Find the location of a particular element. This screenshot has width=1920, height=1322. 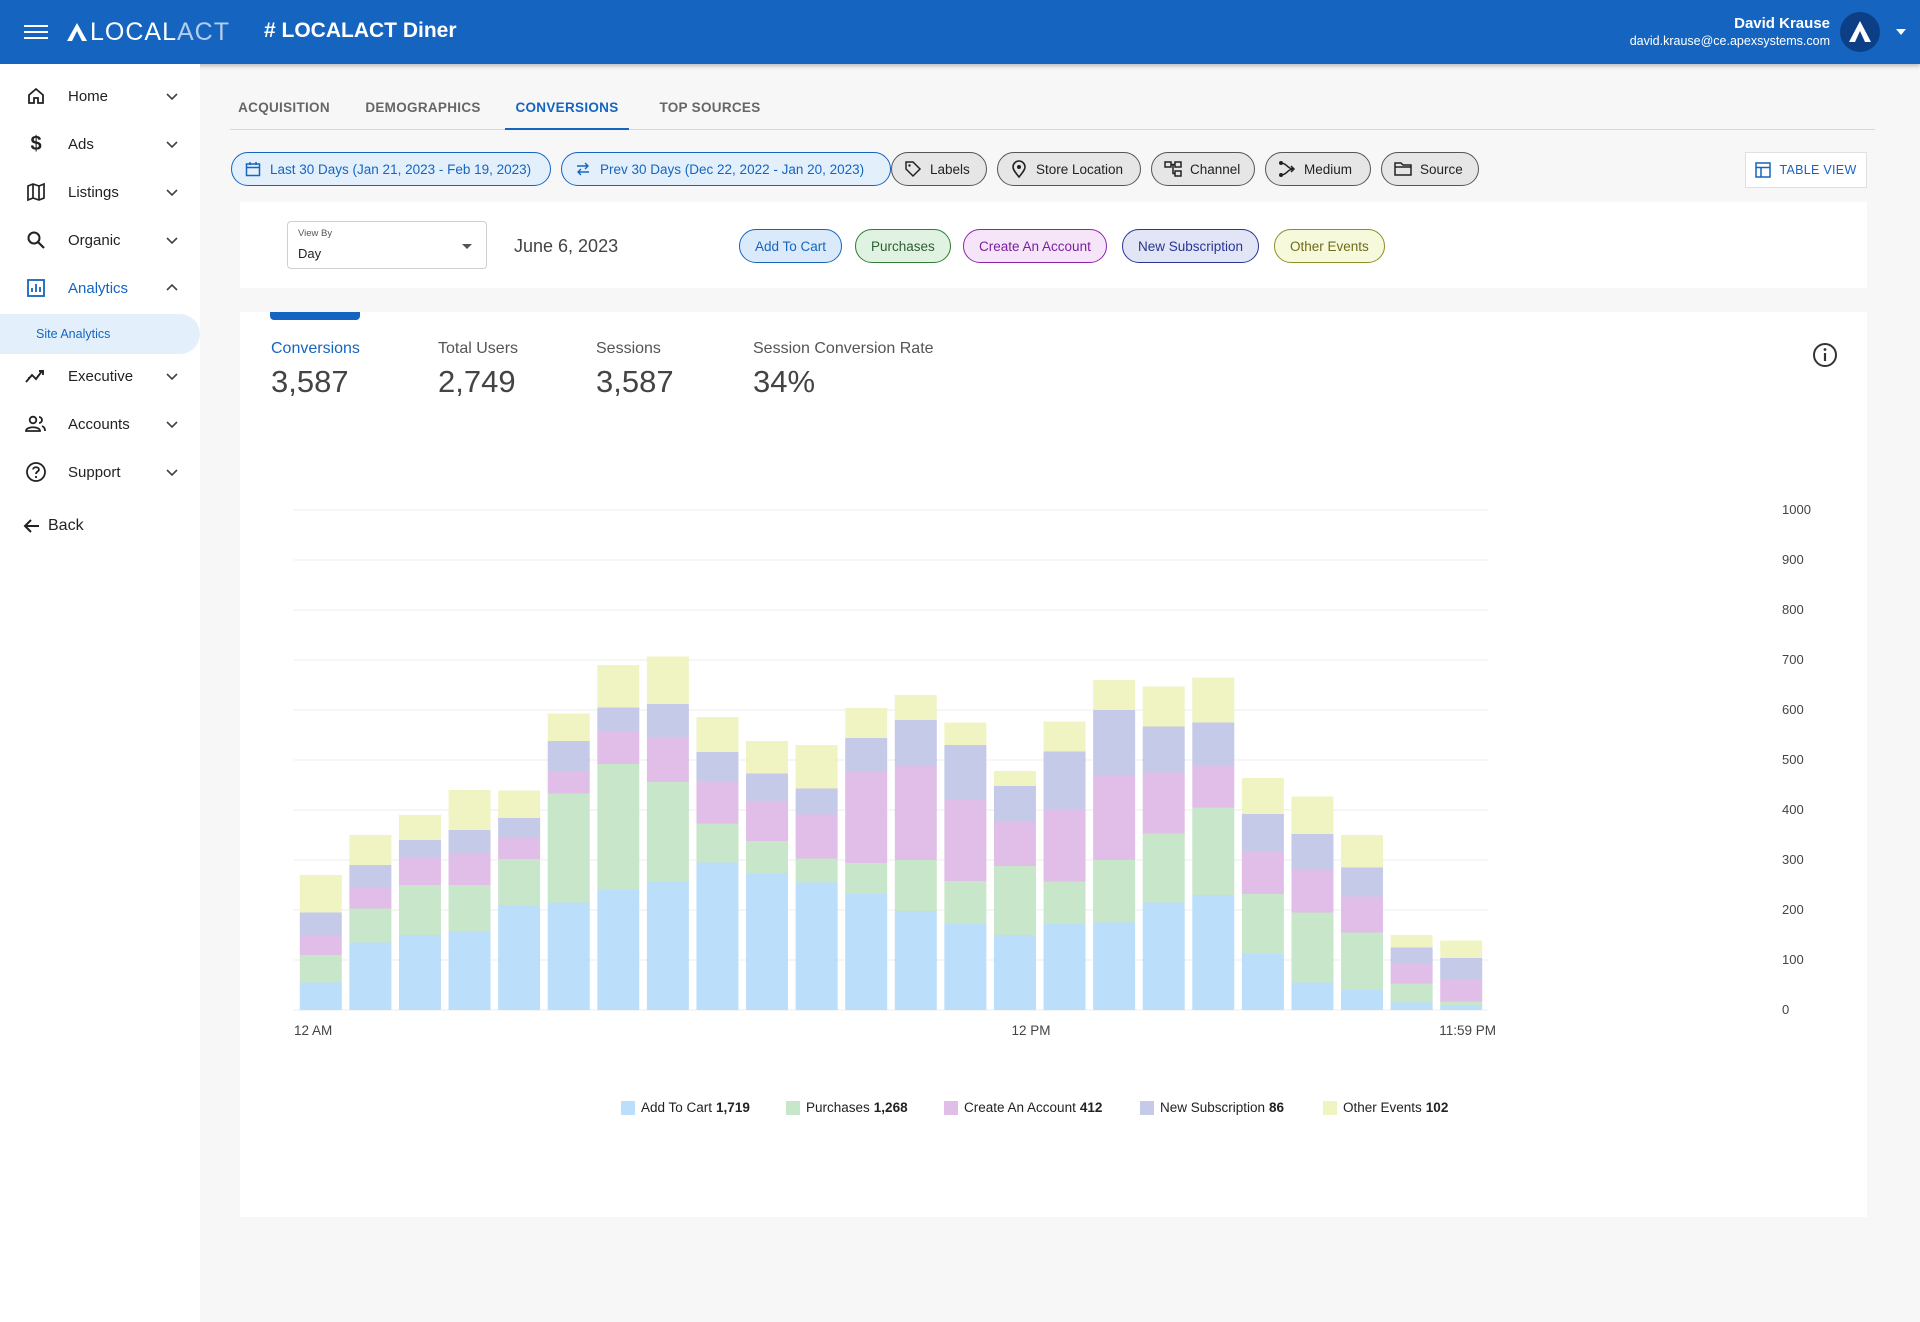

account-menu-caret-icon is located at coordinates (1901, 32).